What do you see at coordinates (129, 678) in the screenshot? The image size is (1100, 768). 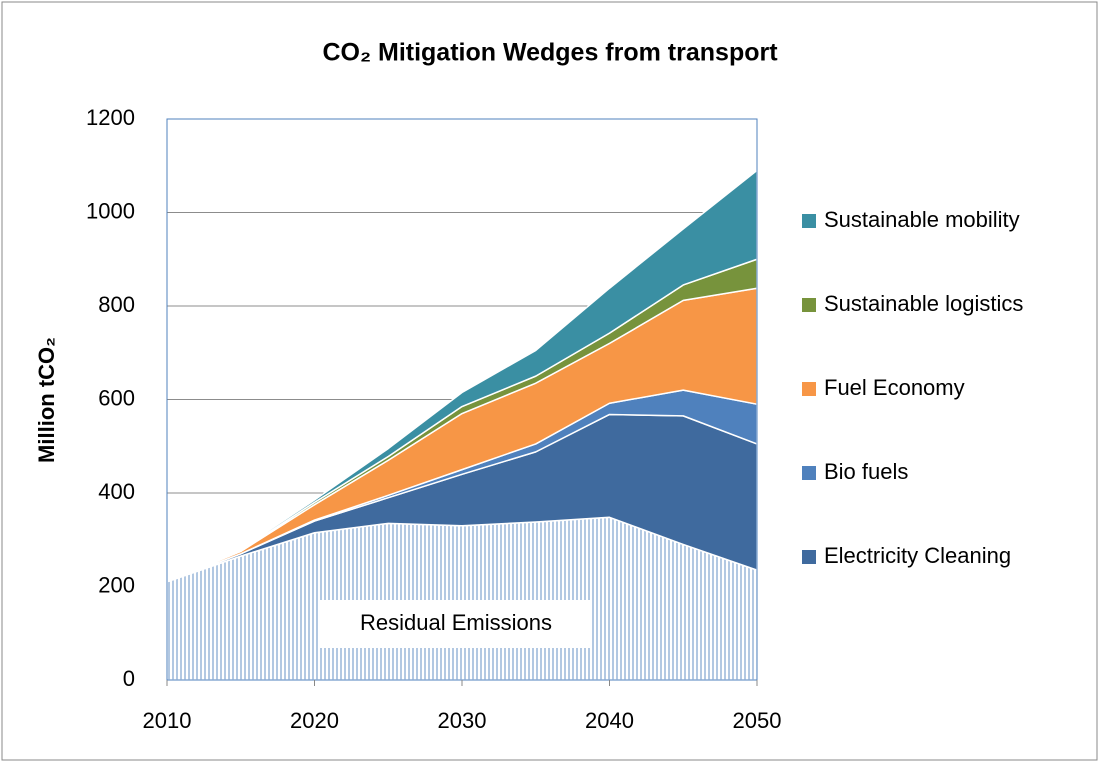 I see `y-tick-label: 0` at bounding box center [129, 678].